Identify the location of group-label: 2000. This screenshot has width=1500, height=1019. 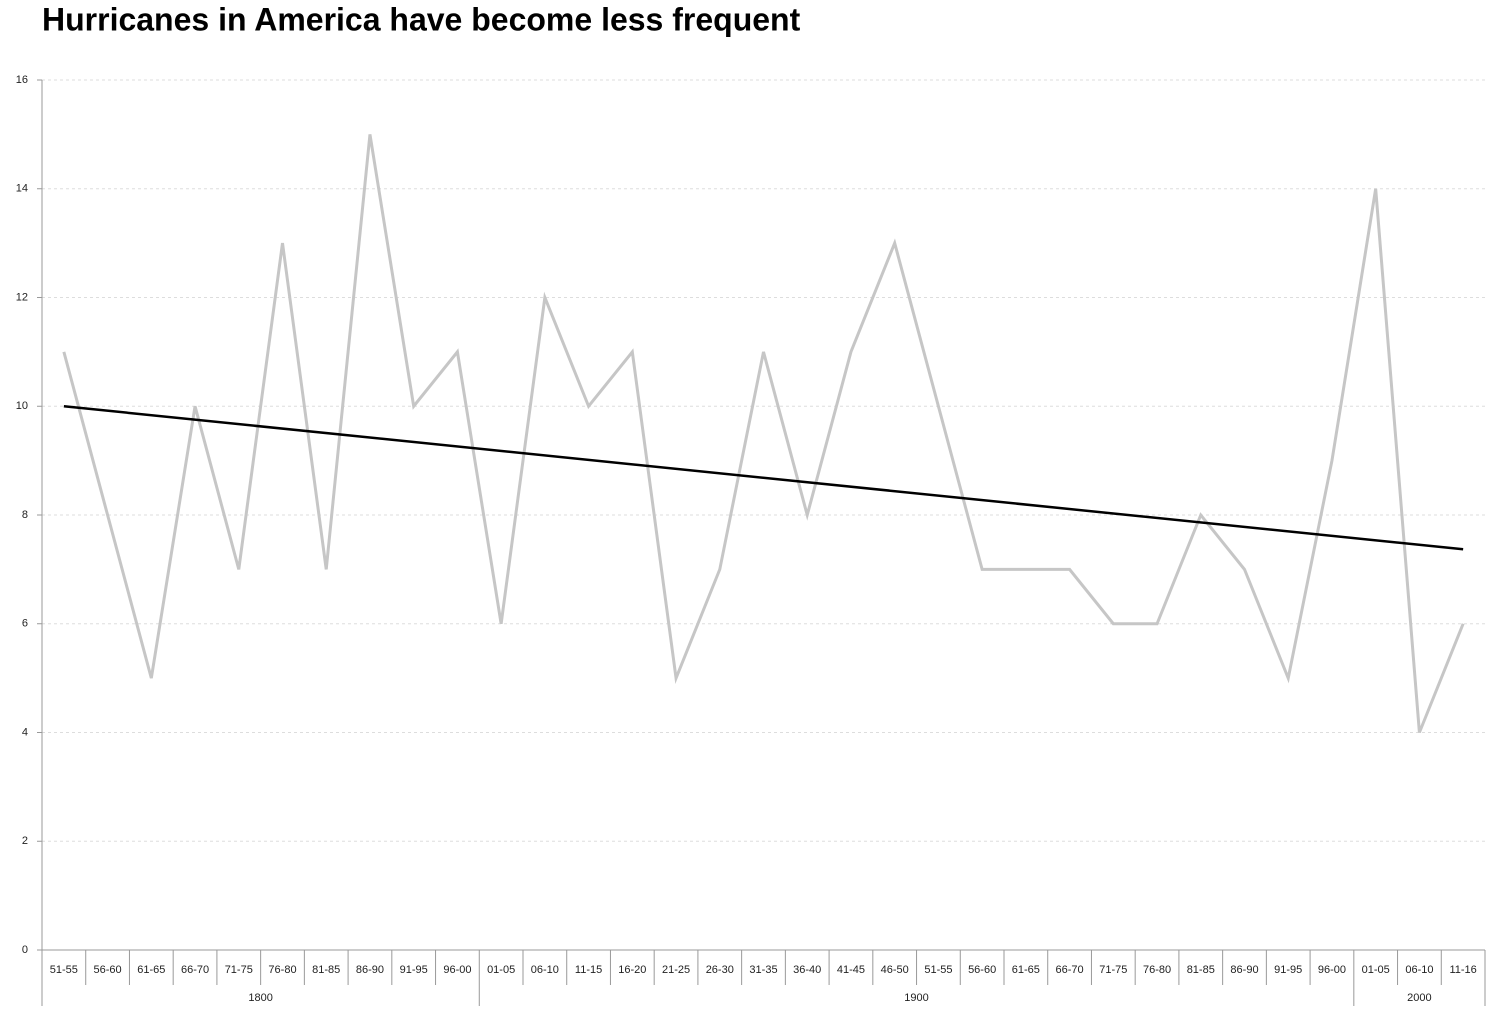
(1419, 998).